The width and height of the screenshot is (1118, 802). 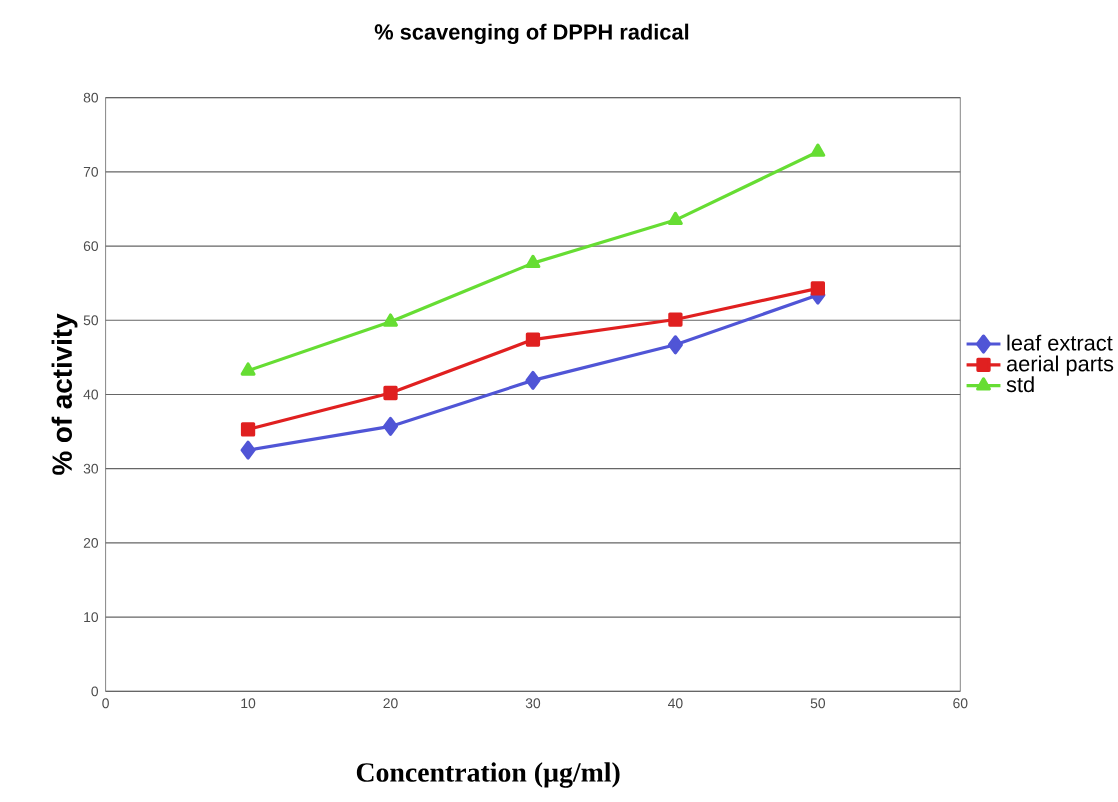 What do you see at coordinates (64, 394) in the screenshot?
I see `y-axis-title: % of activity` at bounding box center [64, 394].